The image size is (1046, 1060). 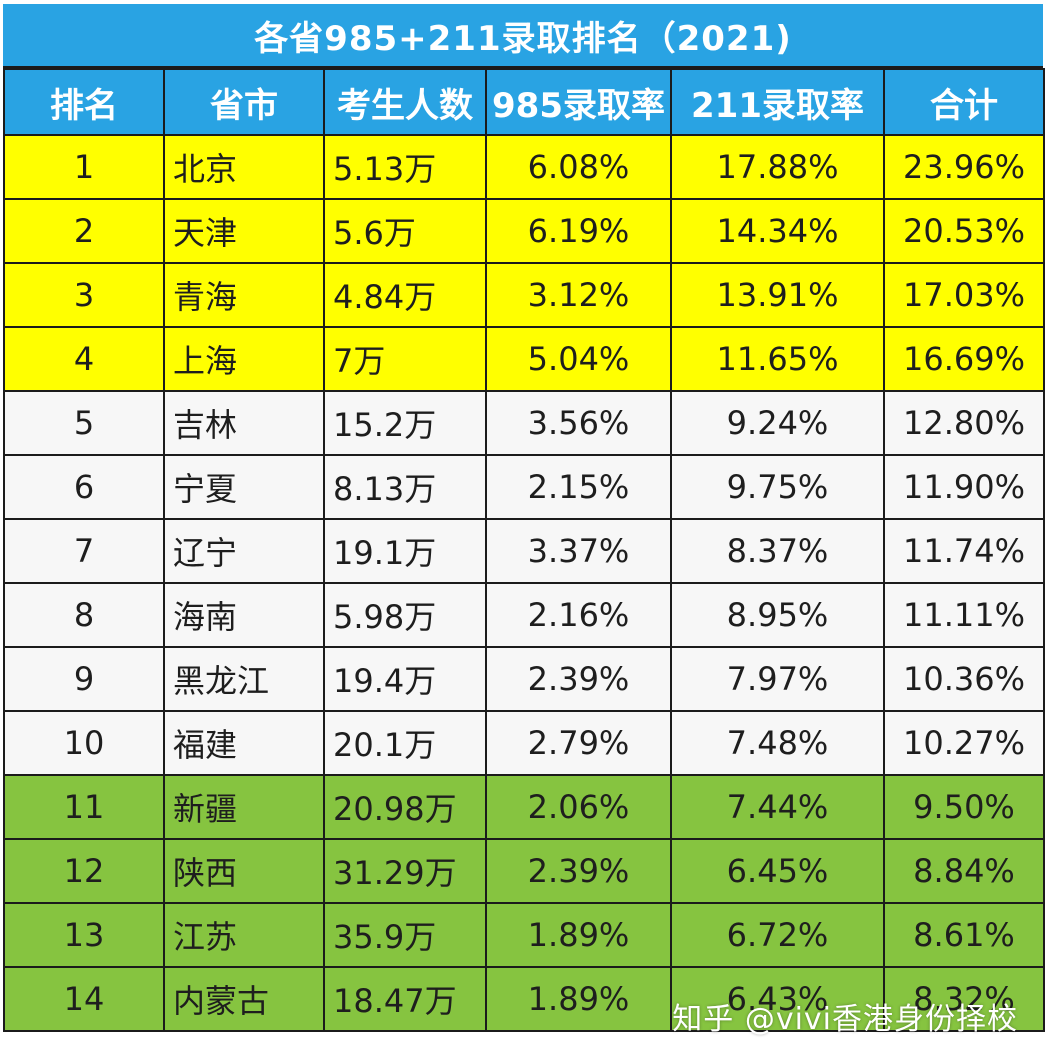 What do you see at coordinates (405, 487) in the screenshot?
I see `cell-examinees: 8.13万` at bounding box center [405, 487].